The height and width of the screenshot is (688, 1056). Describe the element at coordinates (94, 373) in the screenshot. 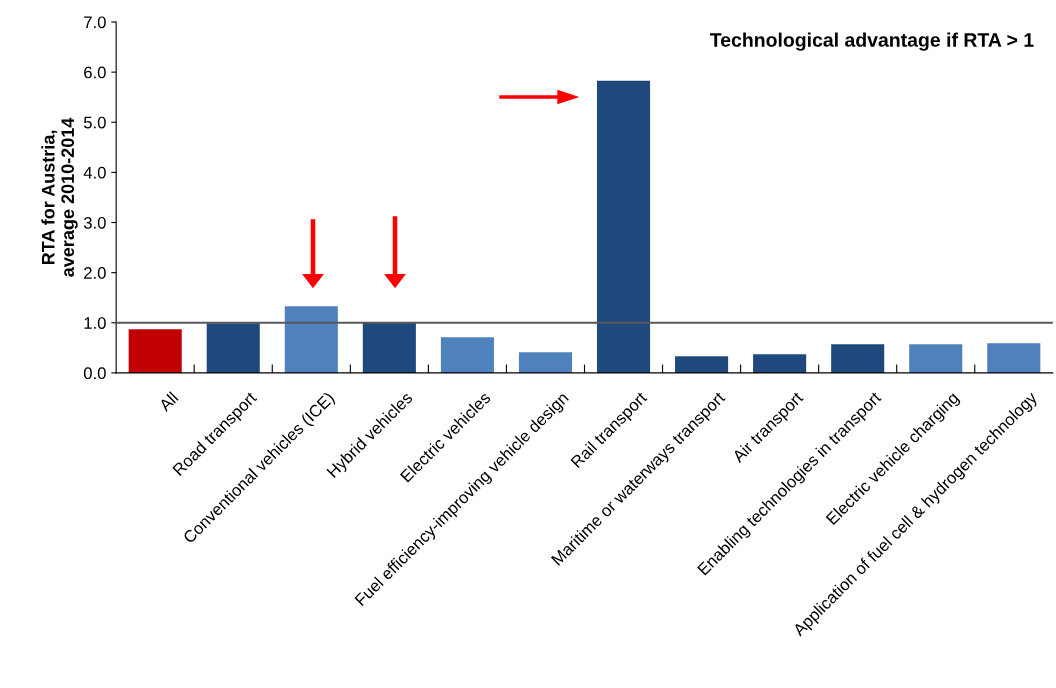

I see `y-tick-label: 0.0` at that location.